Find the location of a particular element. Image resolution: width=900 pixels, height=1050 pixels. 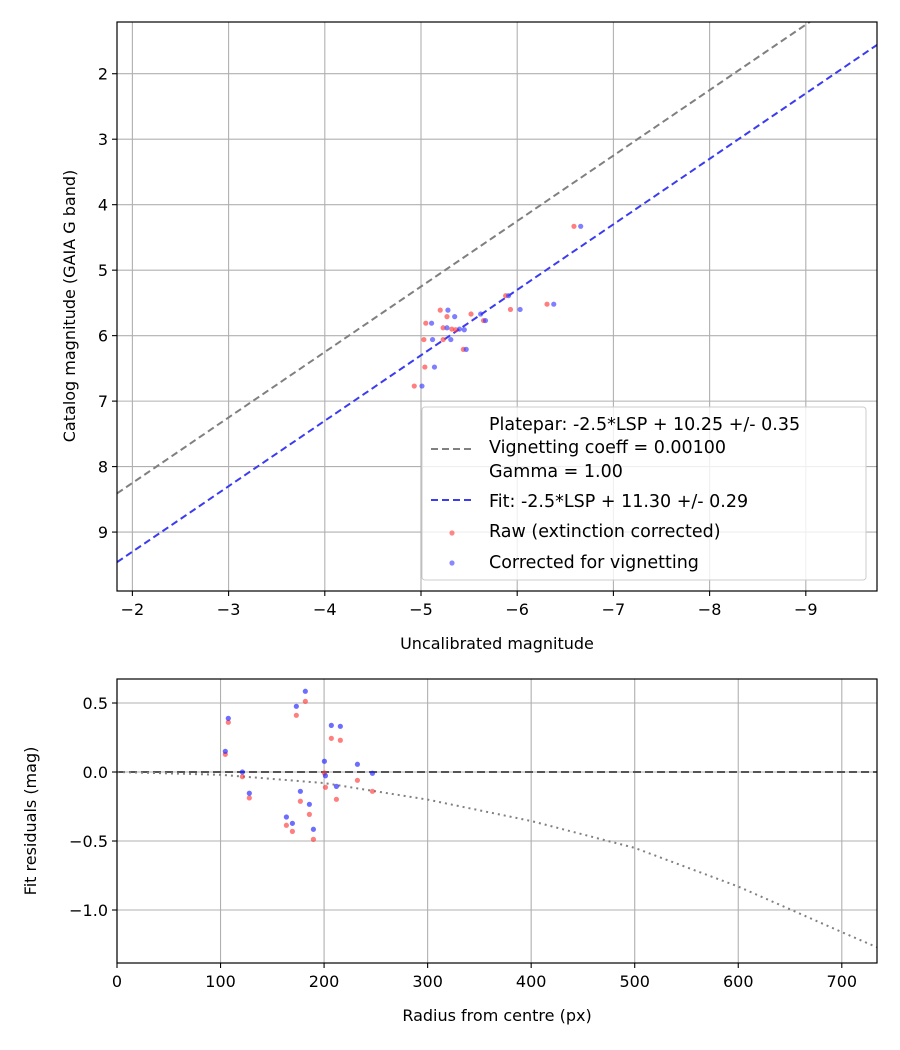

calibration-x-tick-label: −5 is located at coordinates (421, 609).